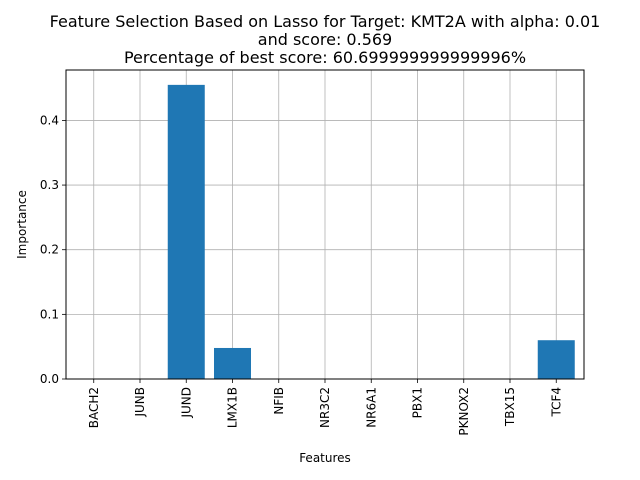  Describe the element at coordinates (186, 403) in the screenshot. I see `x-tick-label: JUND` at that location.